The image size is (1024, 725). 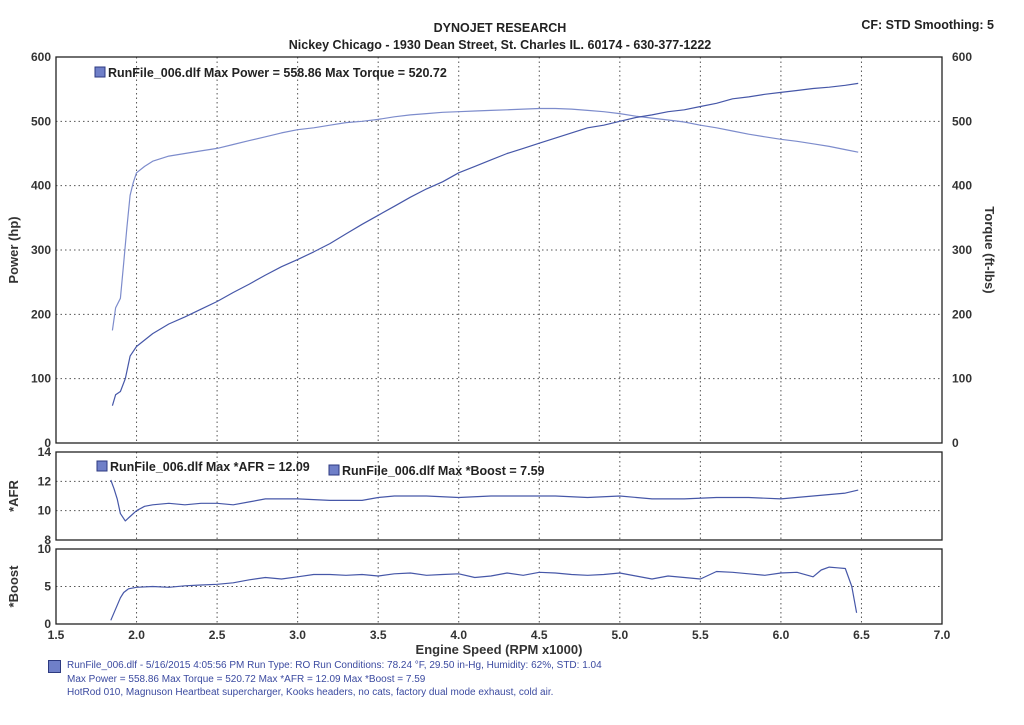 I want to click on boost-y-tick-label: 5, so click(x=47, y=587).